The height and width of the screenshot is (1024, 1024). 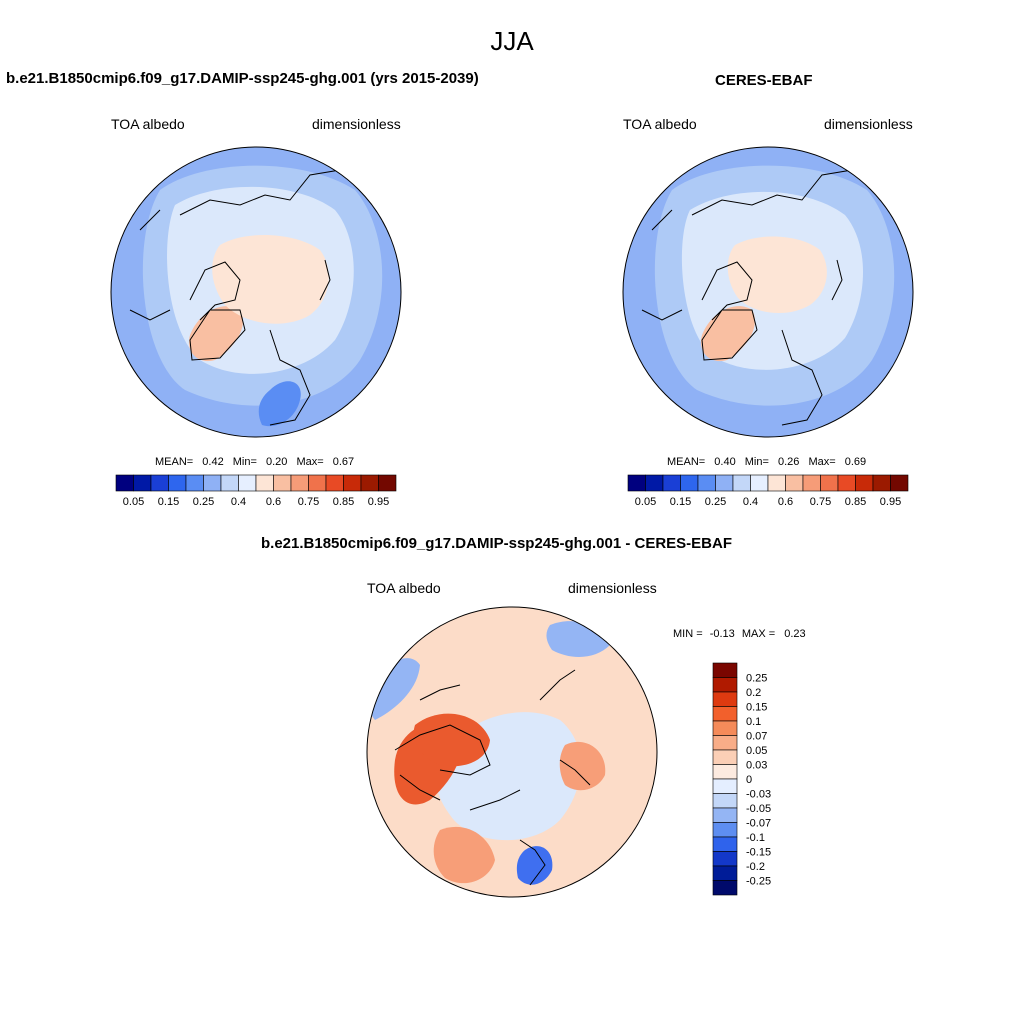 I want to click on colorbar-diff-tick-label: 0.15, so click(x=756, y=708).